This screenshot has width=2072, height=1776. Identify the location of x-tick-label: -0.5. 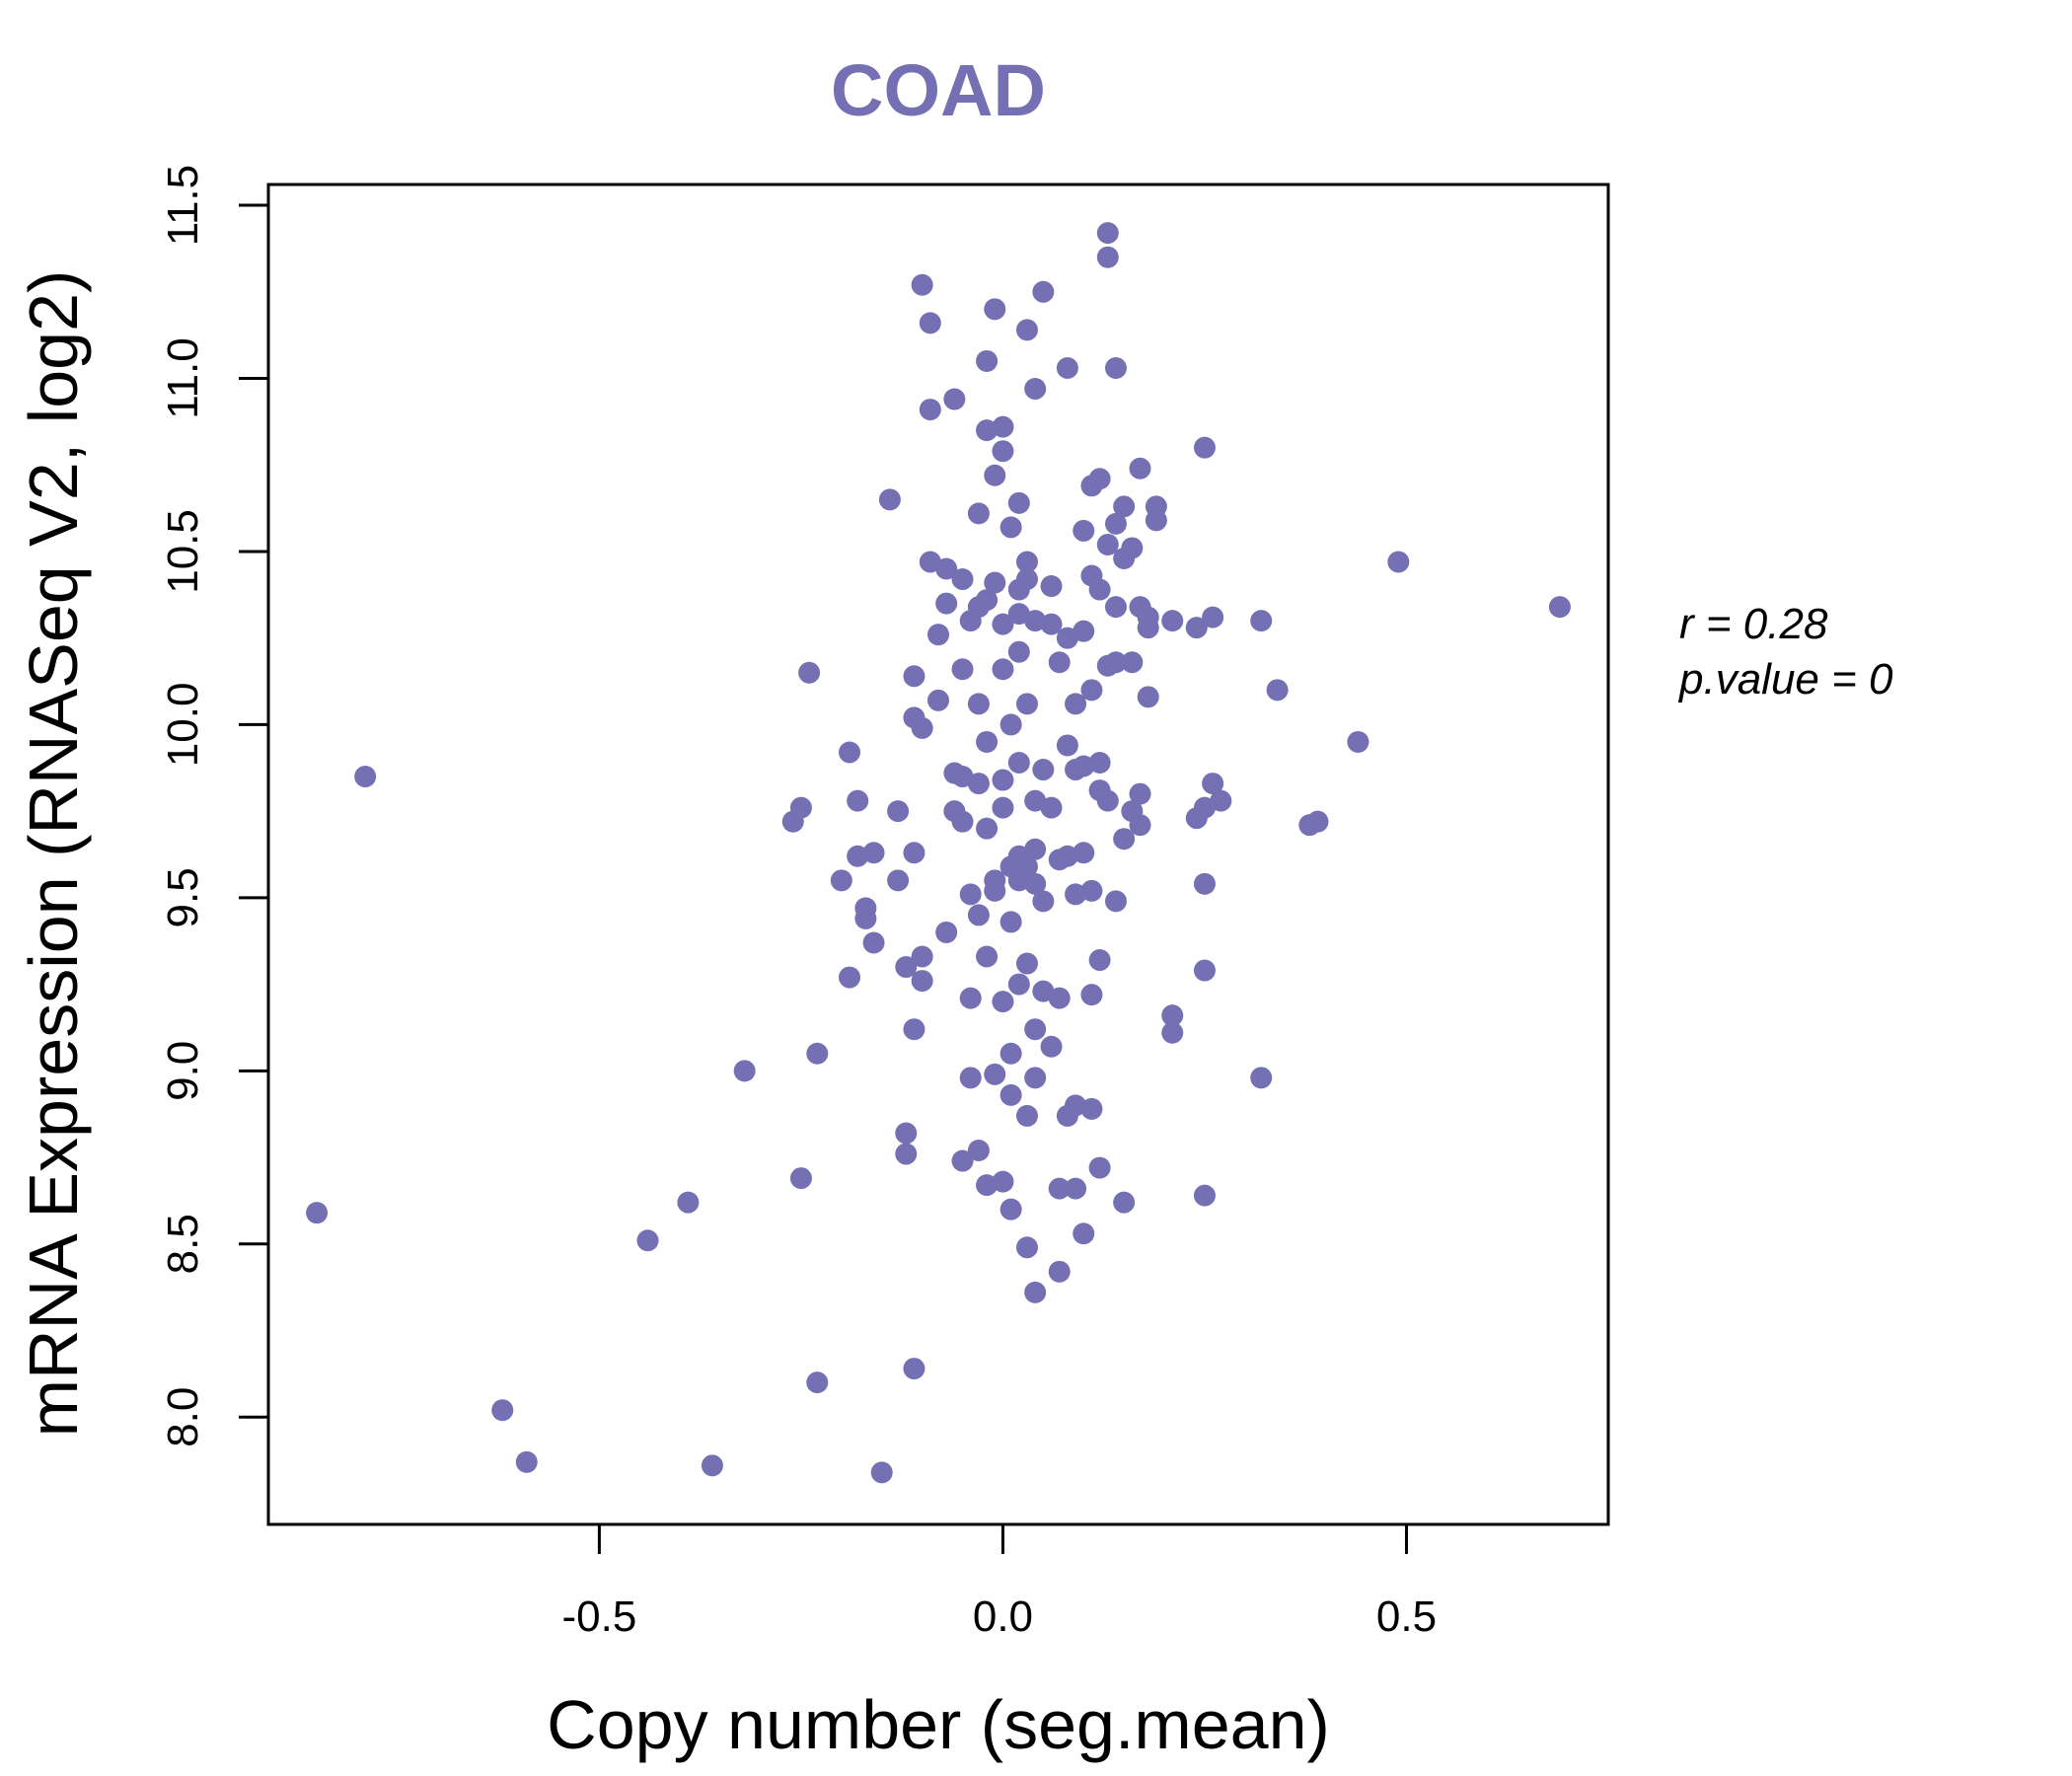
(599, 1617).